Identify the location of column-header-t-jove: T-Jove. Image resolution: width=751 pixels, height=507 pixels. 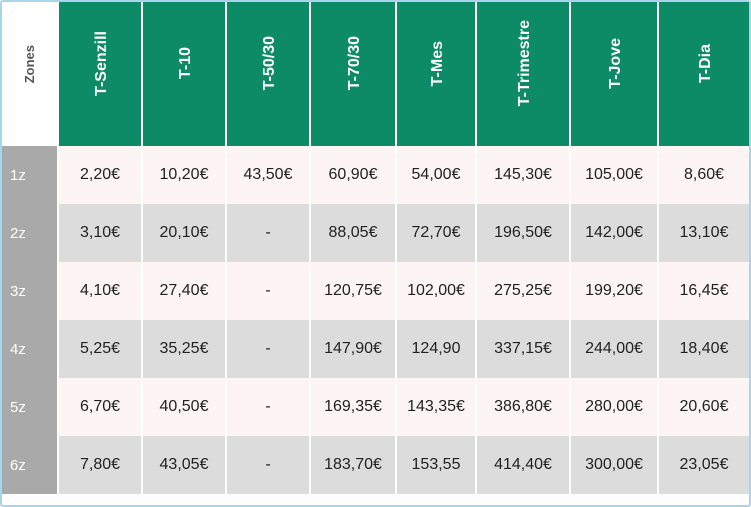
(614, 74).